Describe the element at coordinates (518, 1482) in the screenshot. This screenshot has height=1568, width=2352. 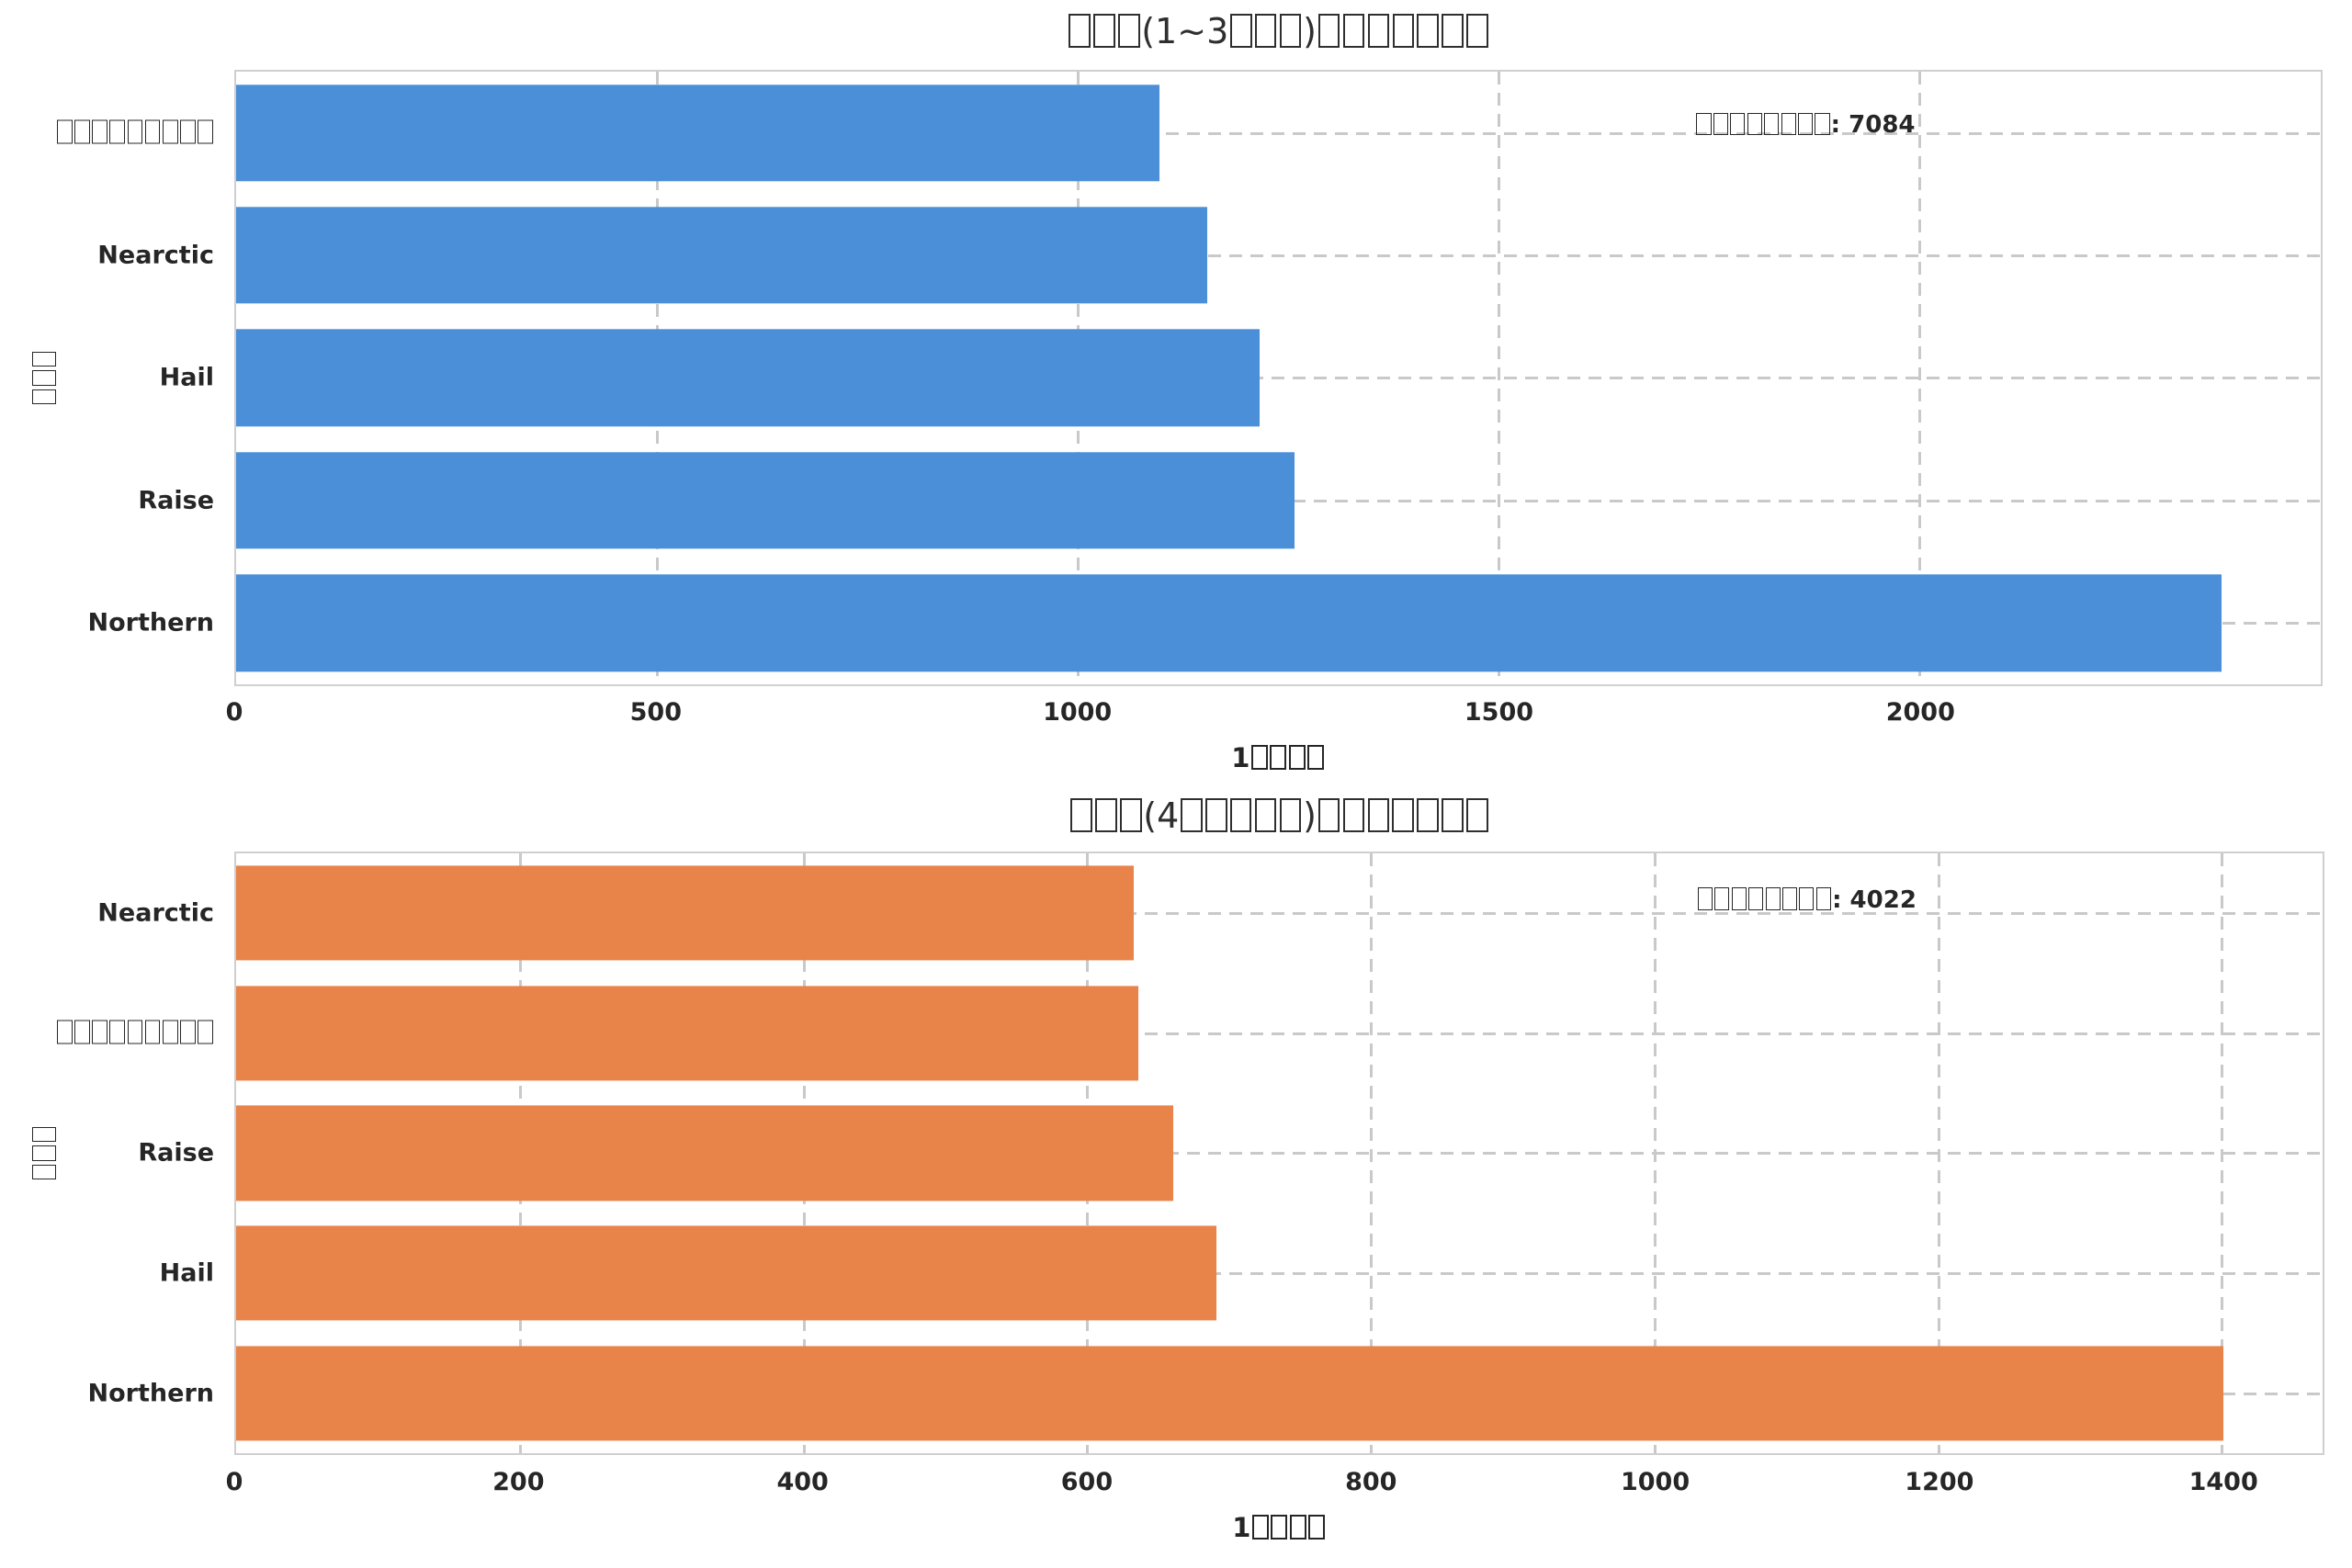
I see `x-tick-label: 200` at that location.